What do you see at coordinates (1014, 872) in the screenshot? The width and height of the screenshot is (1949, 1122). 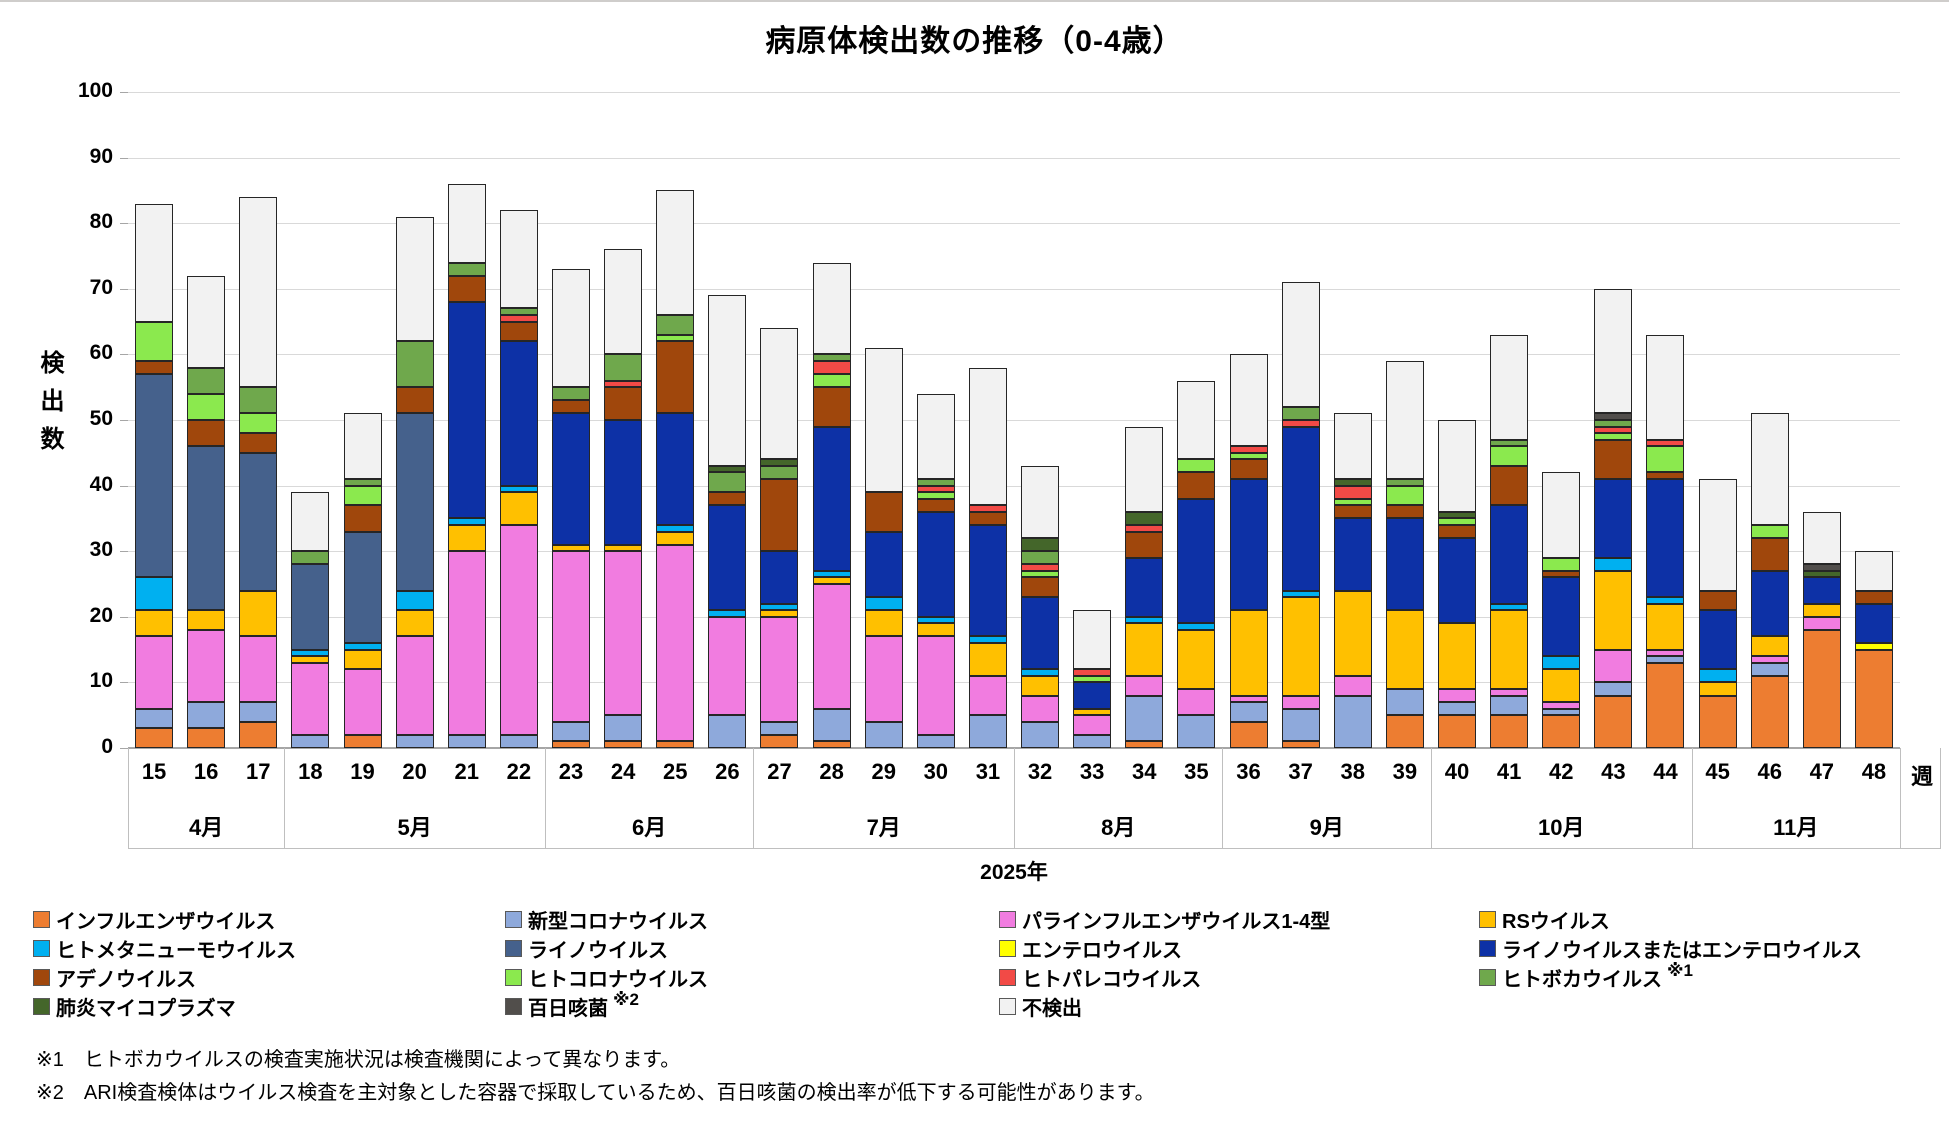 I see `year-label: 2025年` at bounding box center [1014, 872].